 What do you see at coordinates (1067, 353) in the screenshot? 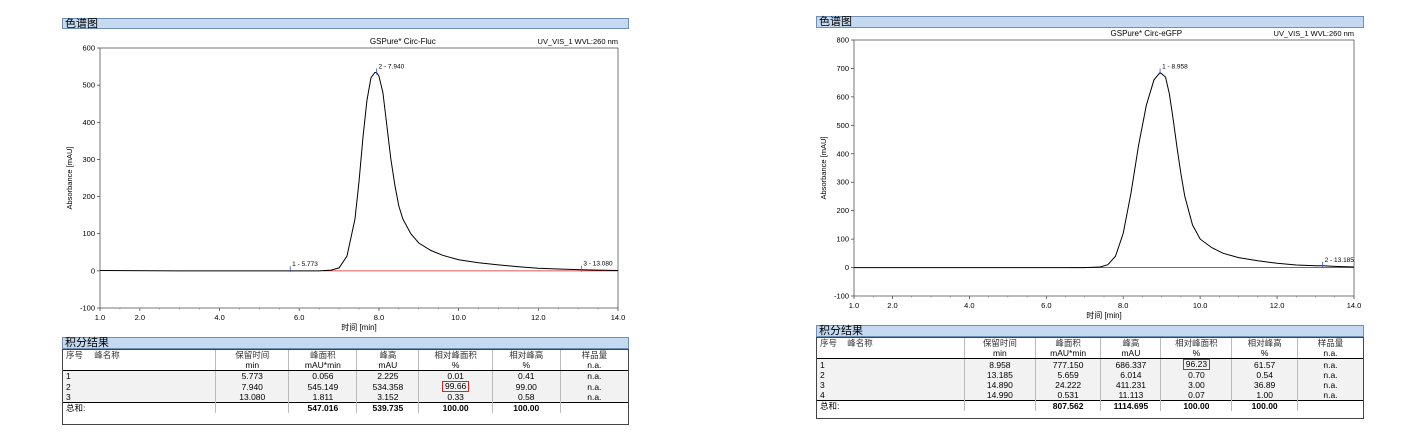
I see `column-unit: mAU*min` at bounding box center [1067, 353].